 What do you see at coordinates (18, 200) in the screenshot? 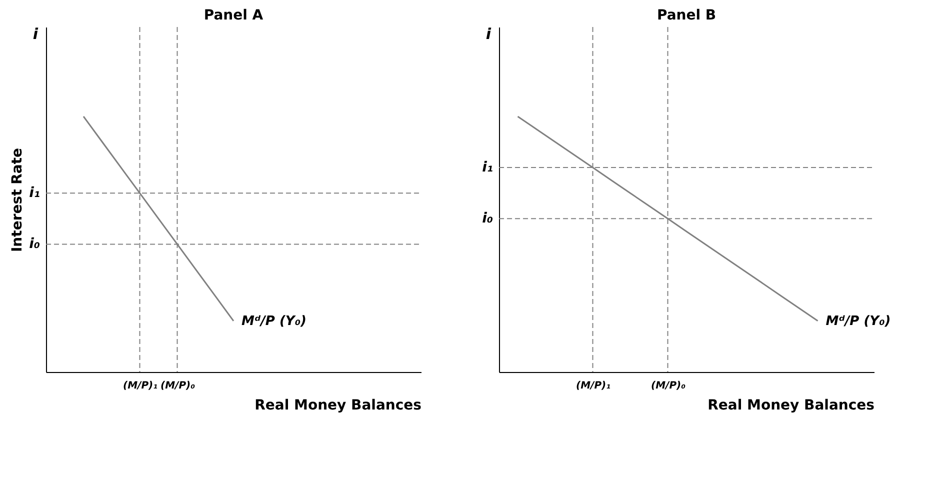
I see `y-axis-title: Interest Rate` at bounding box center [18, 200].